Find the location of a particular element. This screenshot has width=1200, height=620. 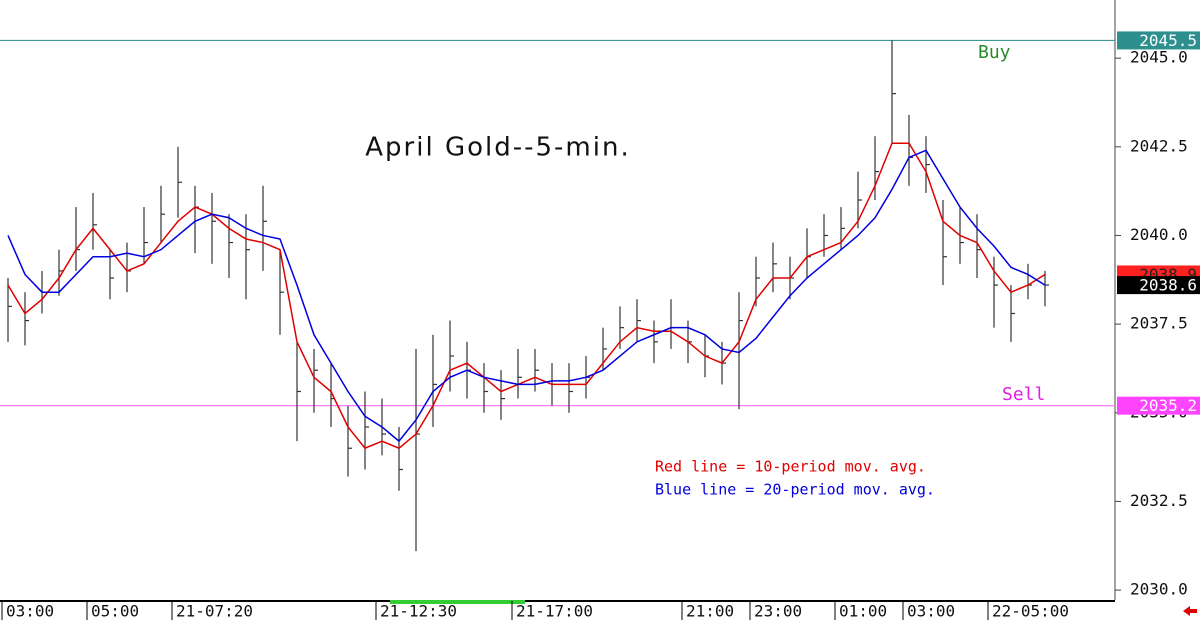

y-tick-label: 2030.0 is located at coordinates (1159, 589).